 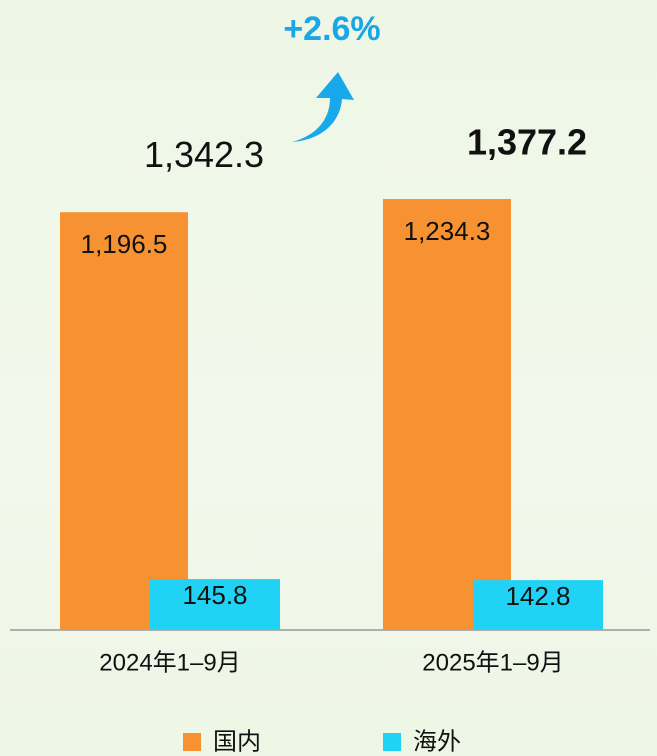 What do you see at coordinates (537, 596) in the screenshot?
I see `data-label: 142.8` at bounding box center [537, 596].